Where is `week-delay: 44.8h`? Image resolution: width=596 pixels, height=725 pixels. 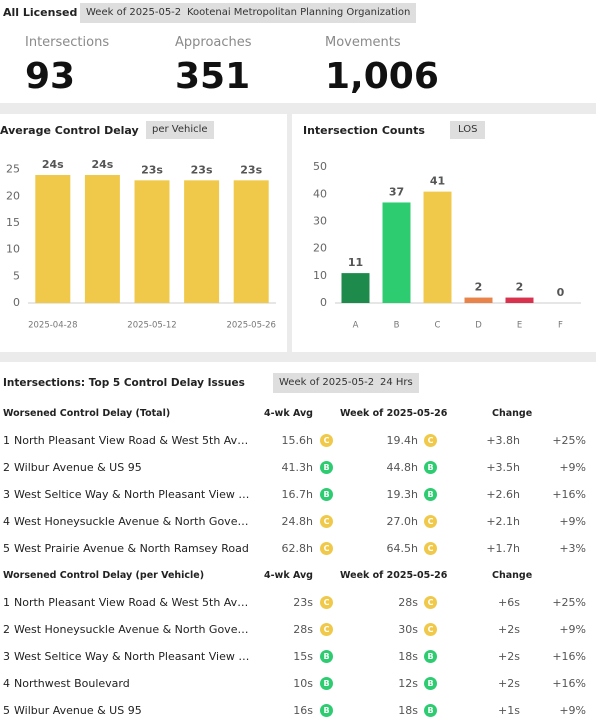
week-delay: 44.8h is located at coordinates (402, 467).